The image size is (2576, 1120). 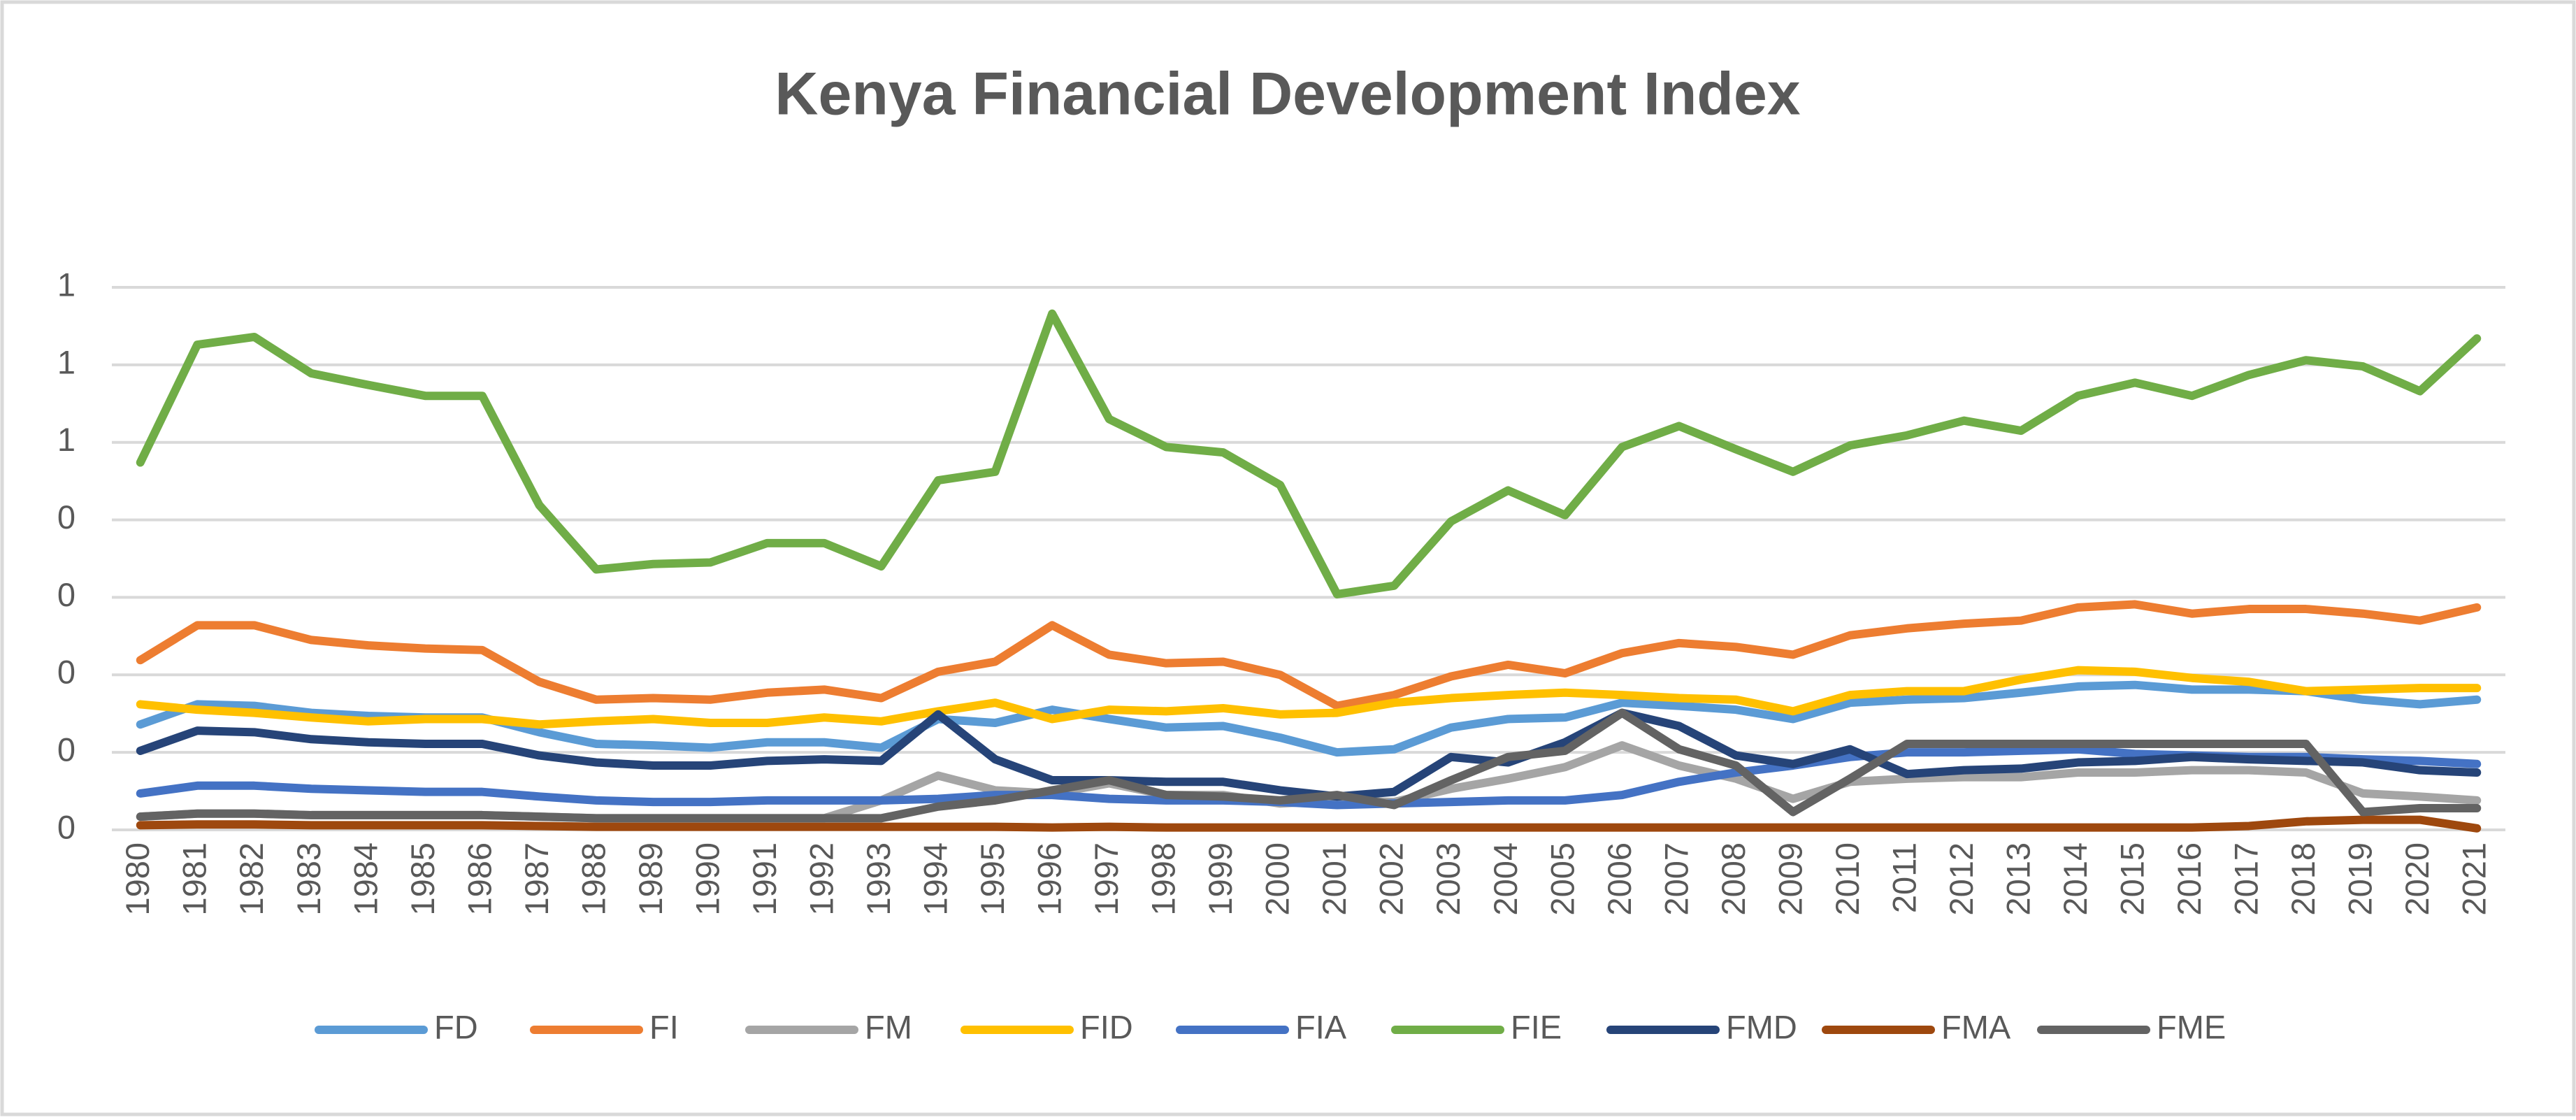 What do you see at coordinates (422, 879) in the screenshot?
I see `x-tick-label: 1985` at bounding box center [422, 879].